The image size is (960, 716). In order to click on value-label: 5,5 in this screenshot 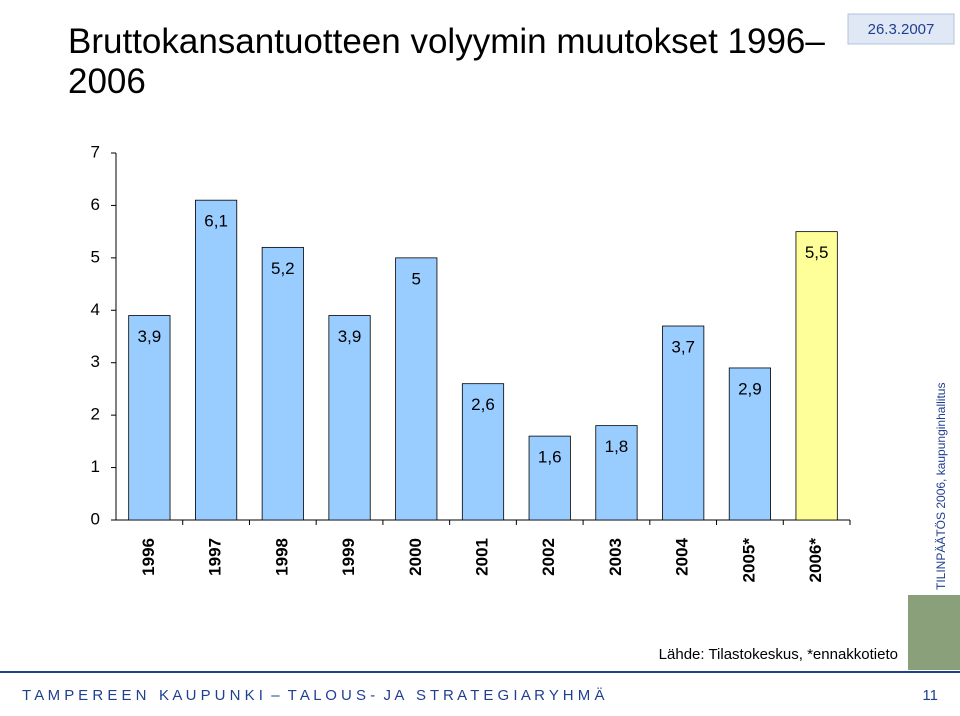, I will do `click(817, 252)`.